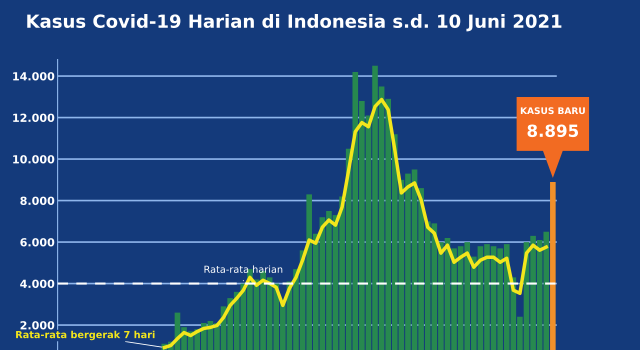 Image resolution: width=640 pixels, height=350 pixels. What do you see at coordinates (33, 76) in the screenshot?
I see `y-tick-label: 14.000` at bounding box center [33, 76].